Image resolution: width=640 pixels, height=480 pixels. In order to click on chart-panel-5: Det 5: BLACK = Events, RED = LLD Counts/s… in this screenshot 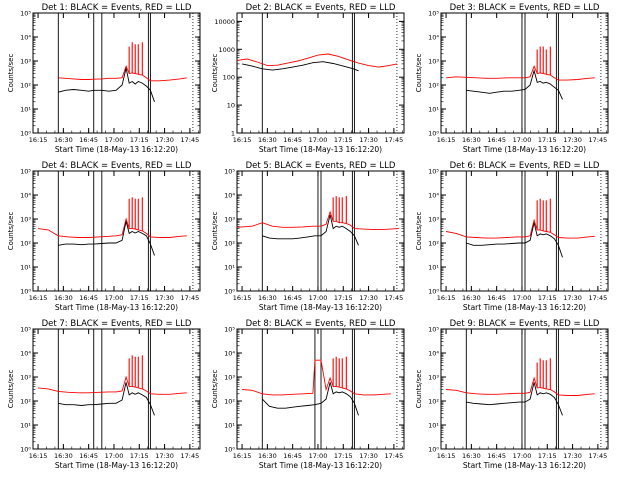, I will do `click(308, 236)`.